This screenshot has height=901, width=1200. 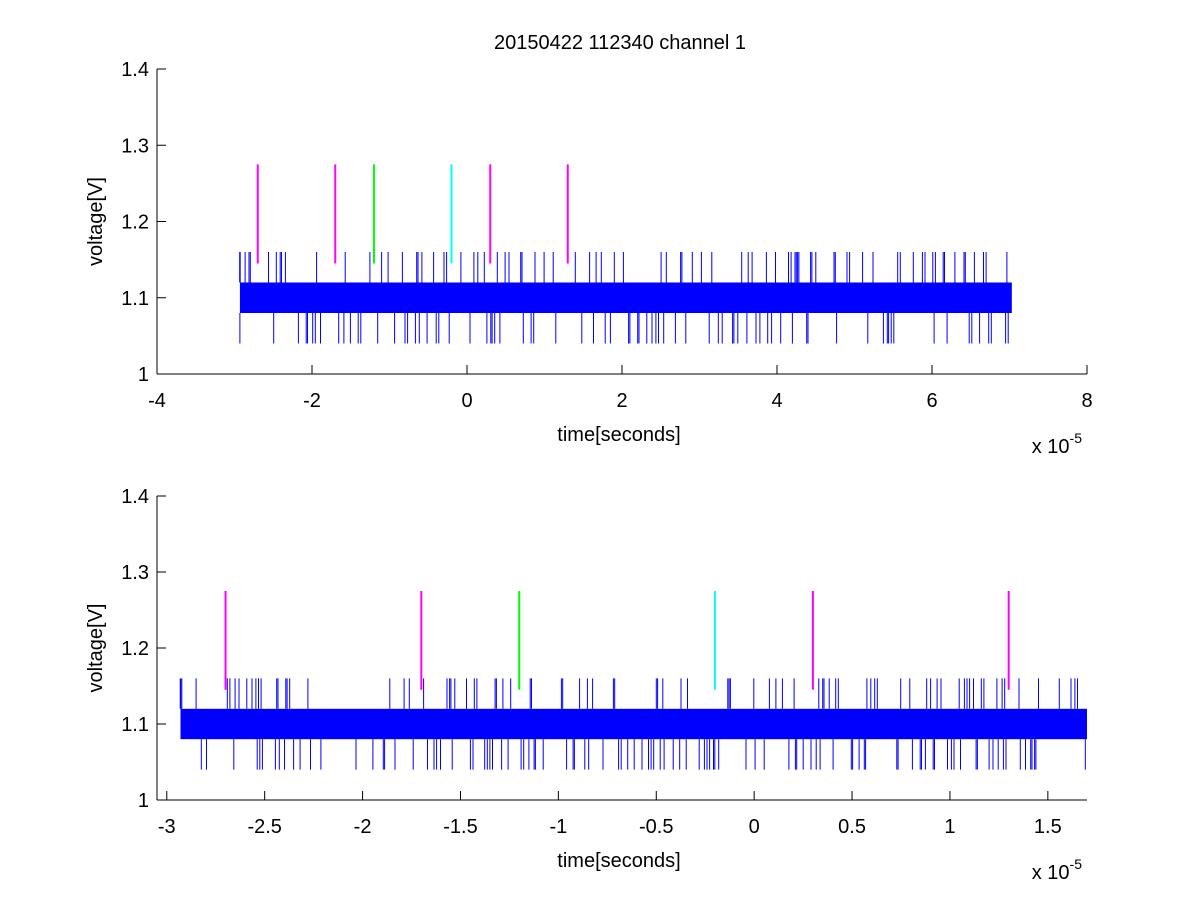 What do you see at coordinates (852, 827) in the screenshot?
I see `bottom-x-tick-label: 0.5` at bounding box center [852, 827].